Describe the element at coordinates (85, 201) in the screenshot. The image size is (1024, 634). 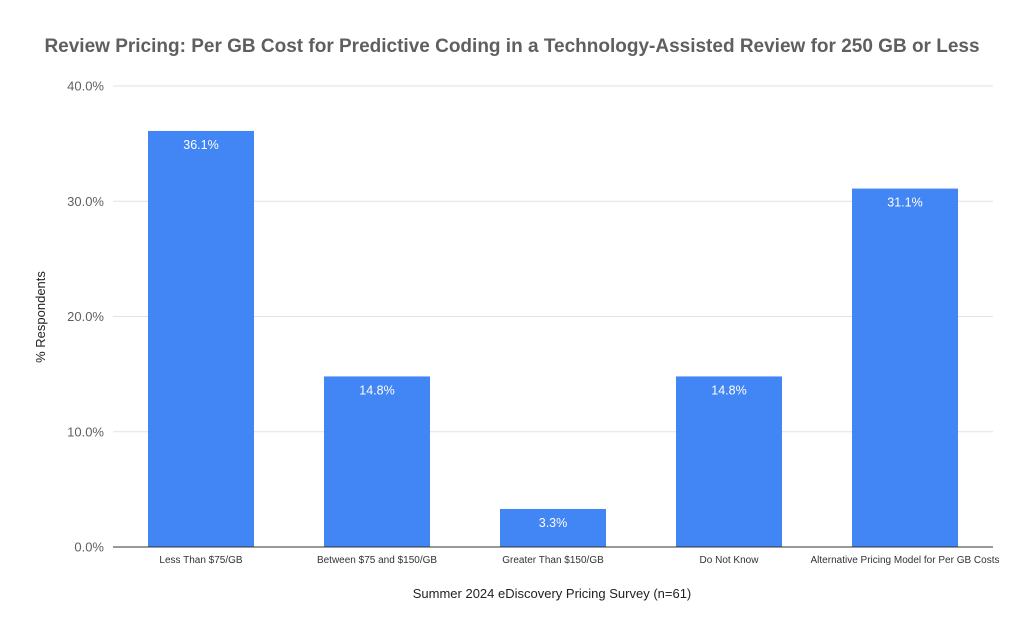
I see `y-tick-label: 30.0%` at that location.